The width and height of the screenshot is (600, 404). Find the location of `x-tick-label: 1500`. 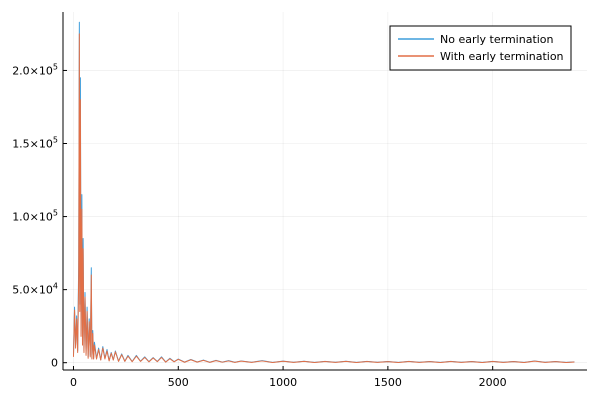

x-tick-label: 1500 is located at coordinates (388, 382).